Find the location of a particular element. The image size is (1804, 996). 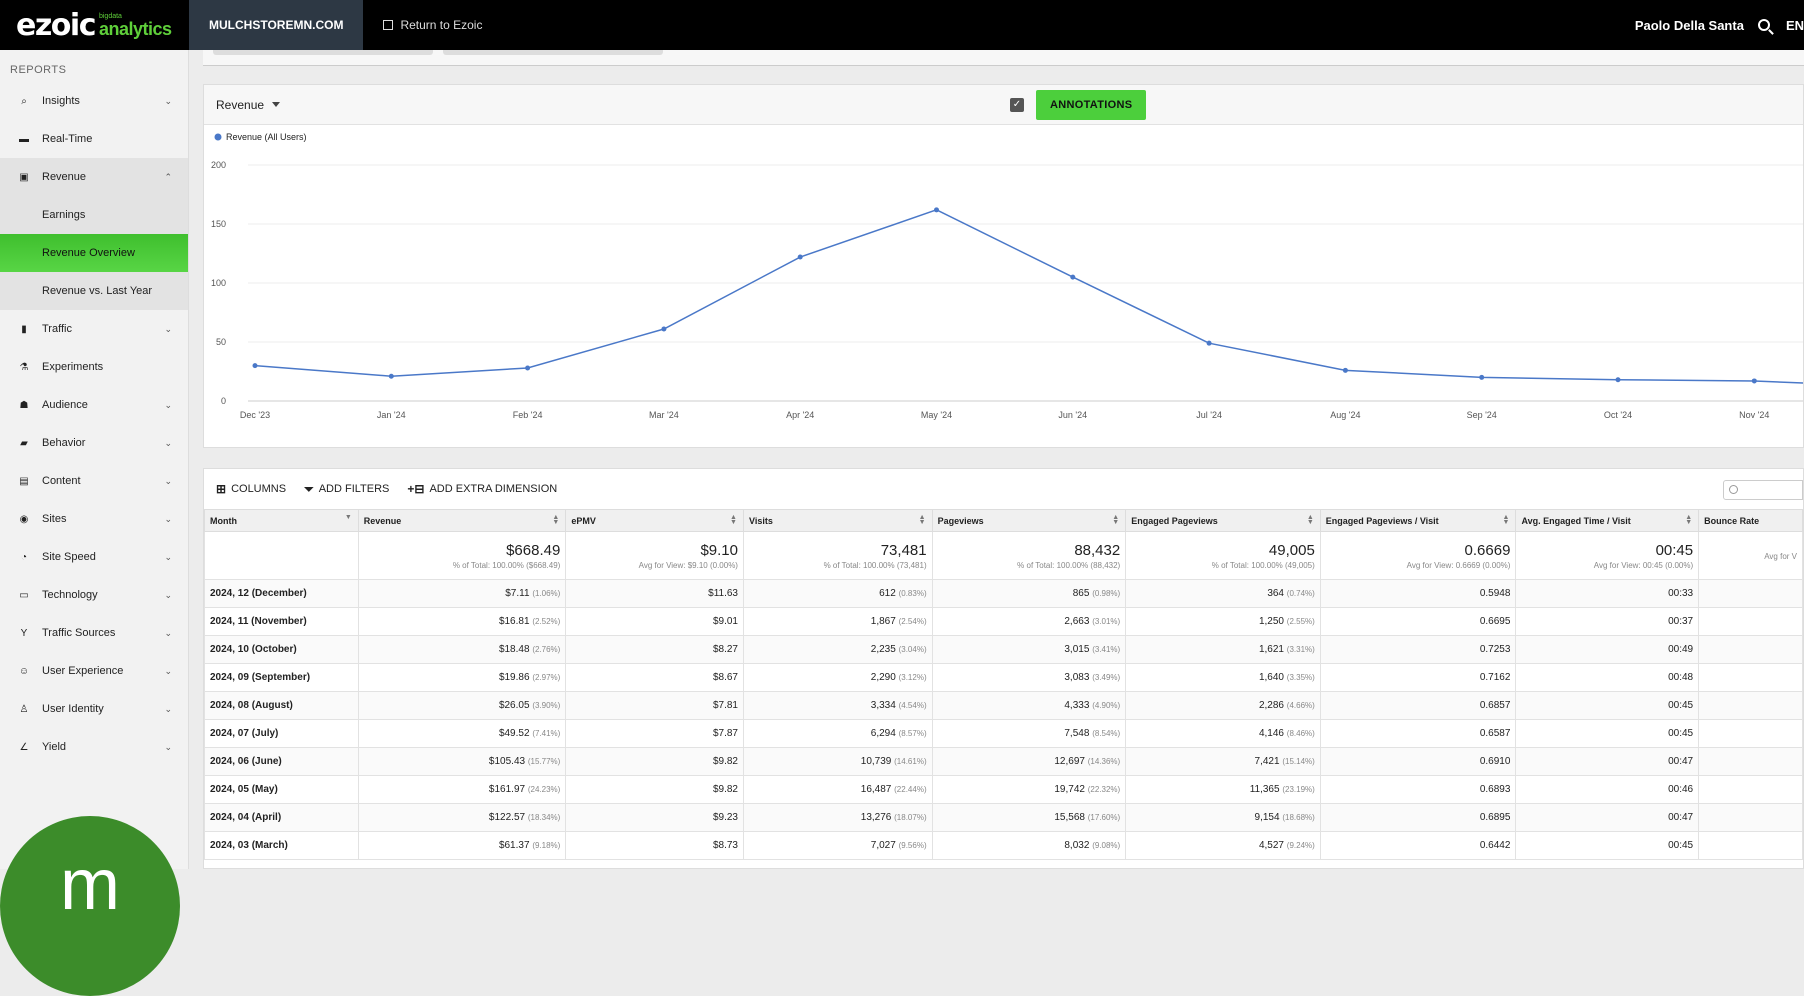

sidebar-item-audience: ☗ Audience ⌄ is located at coordinates (94, 405).